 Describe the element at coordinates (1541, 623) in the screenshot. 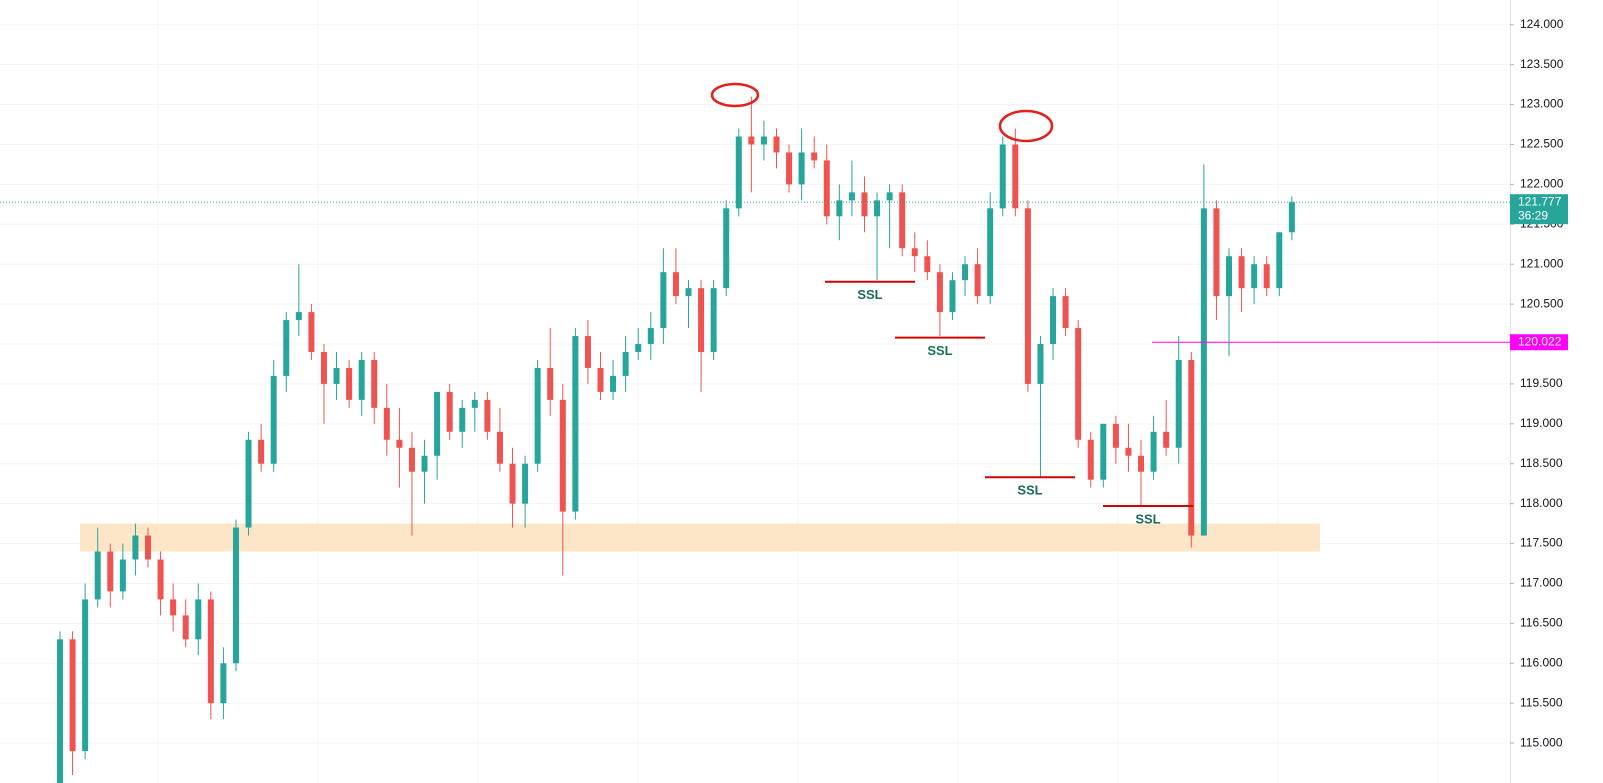

I see `y-tick-label: 116.500` at that location.